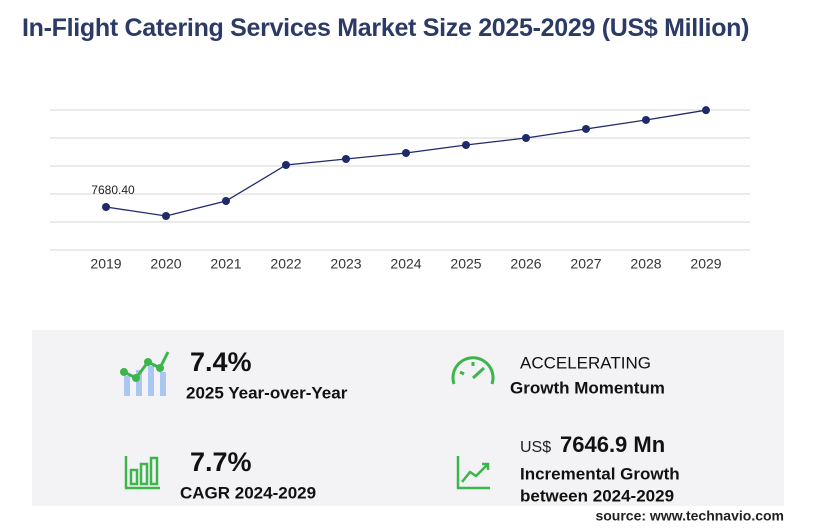 Image resolution: width=816 pixels, height=528 pixels. Describe the element at coordinates (221, 362) in the screenshot. I see `kpi-value: 7.4%` at that location.